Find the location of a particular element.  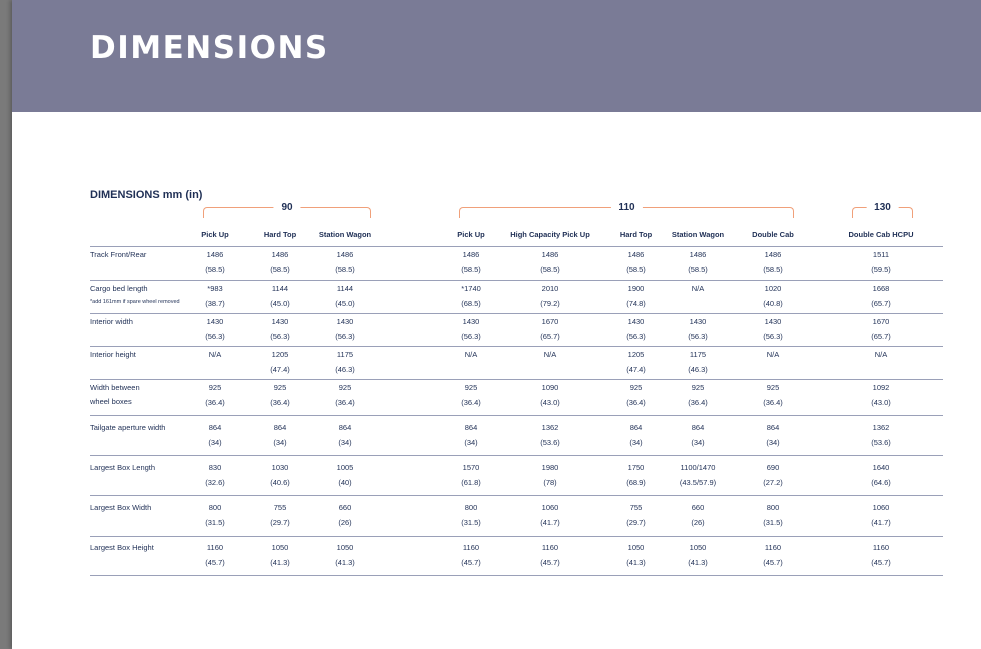

value-in: (74.8) is located at coordinates (636, 303).